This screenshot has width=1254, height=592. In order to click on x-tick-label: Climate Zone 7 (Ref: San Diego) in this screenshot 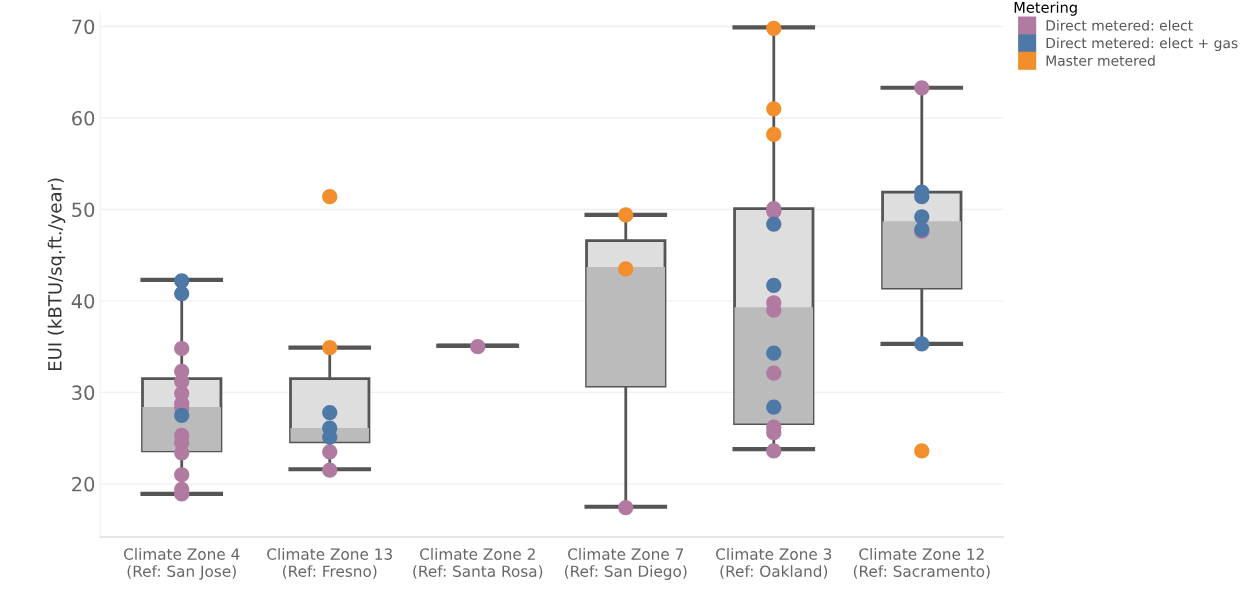, I will do `click(626, 564)`.